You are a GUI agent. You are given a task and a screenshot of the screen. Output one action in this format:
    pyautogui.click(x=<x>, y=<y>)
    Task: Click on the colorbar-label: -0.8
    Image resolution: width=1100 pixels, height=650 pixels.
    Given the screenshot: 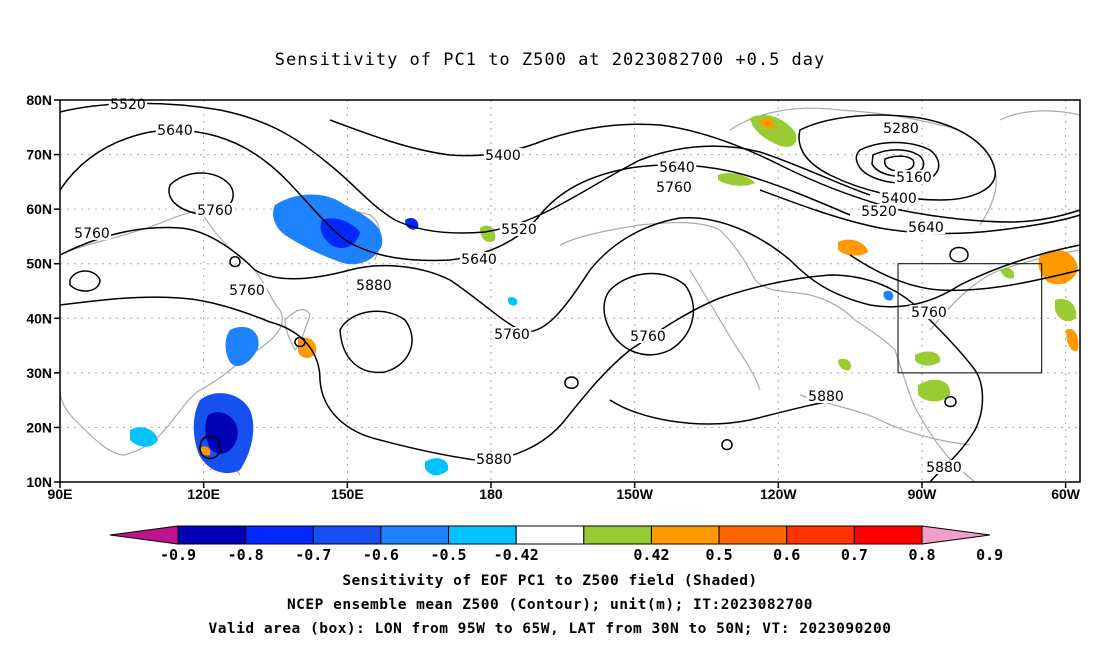 What is the action you would take?
    pyautogui.click(x=246, y=555)
    